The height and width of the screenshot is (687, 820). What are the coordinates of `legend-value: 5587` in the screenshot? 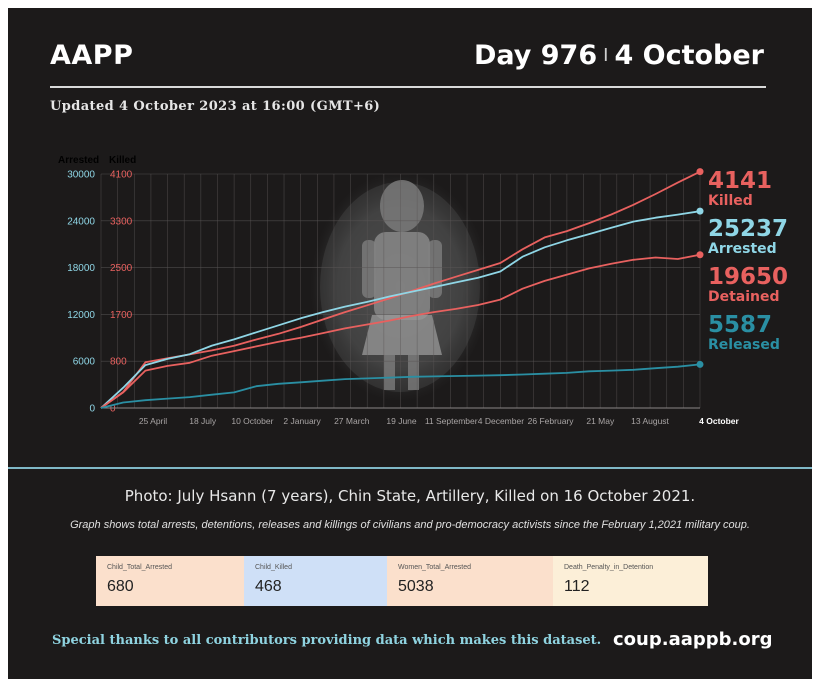 It's located at (740, 325).